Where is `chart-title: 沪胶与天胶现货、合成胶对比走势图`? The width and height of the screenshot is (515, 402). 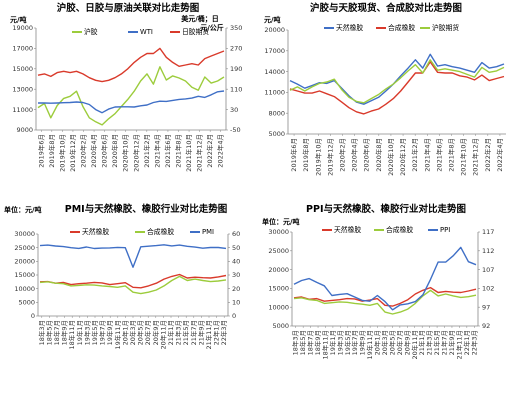 chart-title: 沪胶与天胶现货、合成胶对比走势图 is located at coordinates (386, 8).